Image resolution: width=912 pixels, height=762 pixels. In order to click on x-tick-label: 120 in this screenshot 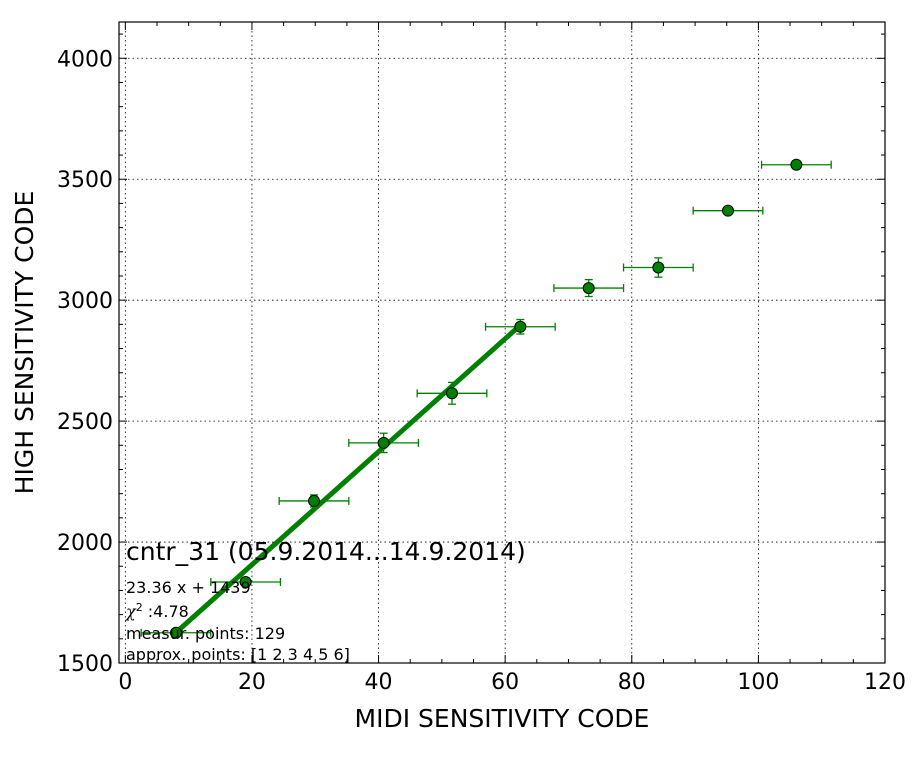, I will do `click(885, 682)`.